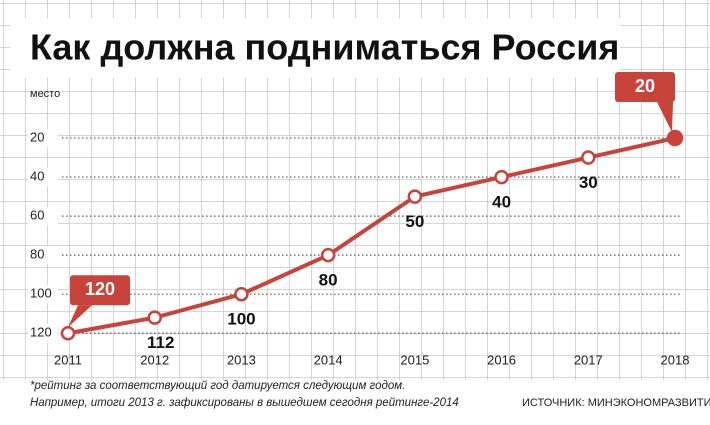  What do you see at coordinates (414, 221) in the screenshot?
I see `data-label: 50` at bounding box center [414, 221].